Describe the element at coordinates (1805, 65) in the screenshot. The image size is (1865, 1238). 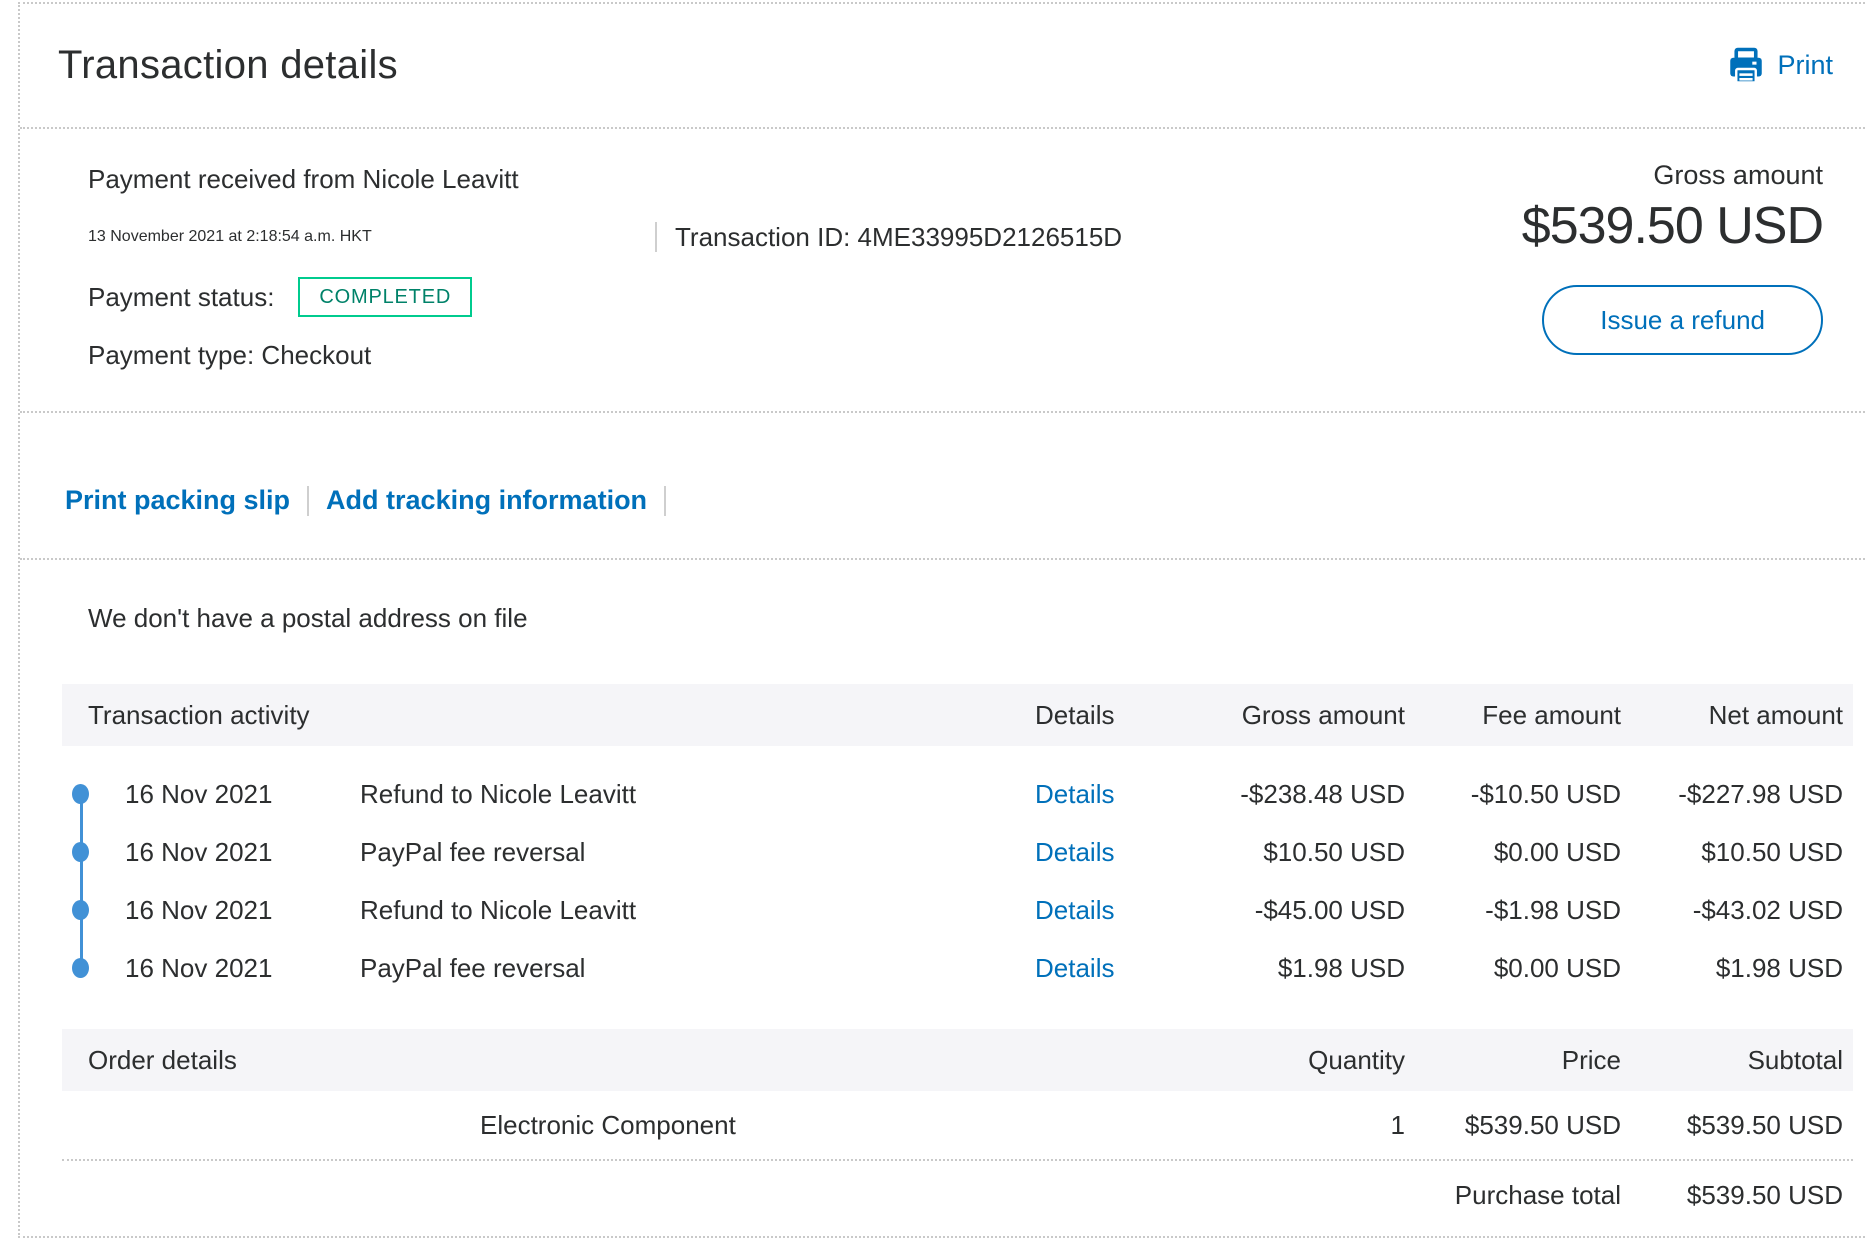
I see `print-label: Print` at that location.